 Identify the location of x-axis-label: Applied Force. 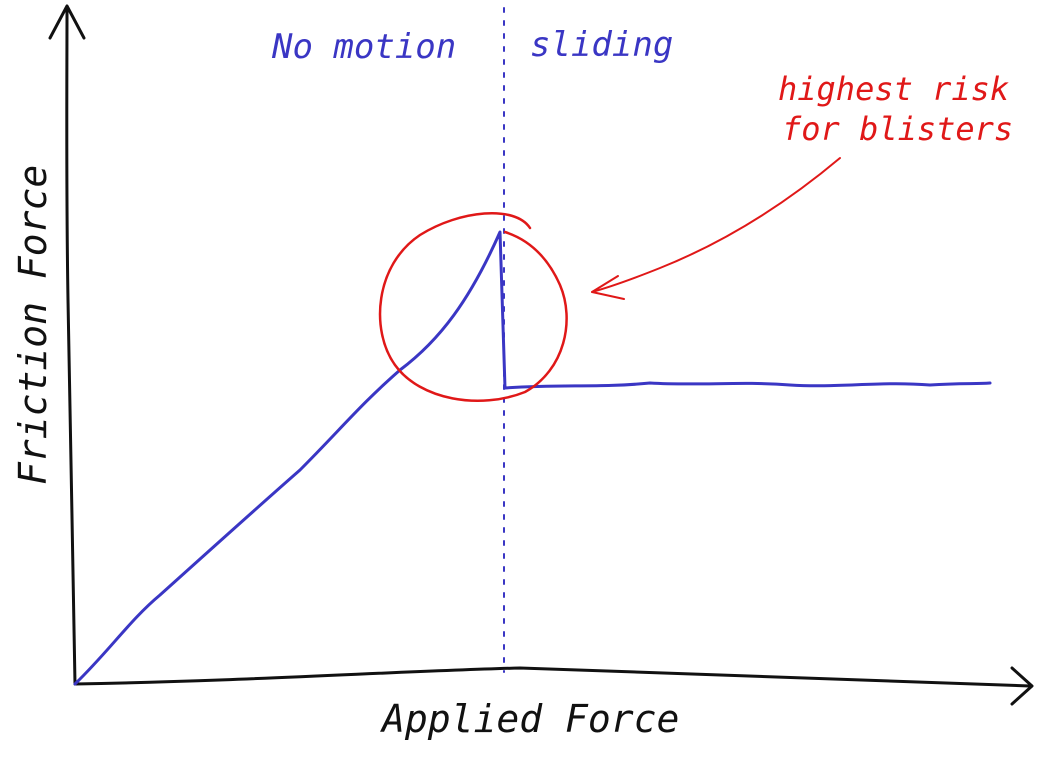
(529, 719).